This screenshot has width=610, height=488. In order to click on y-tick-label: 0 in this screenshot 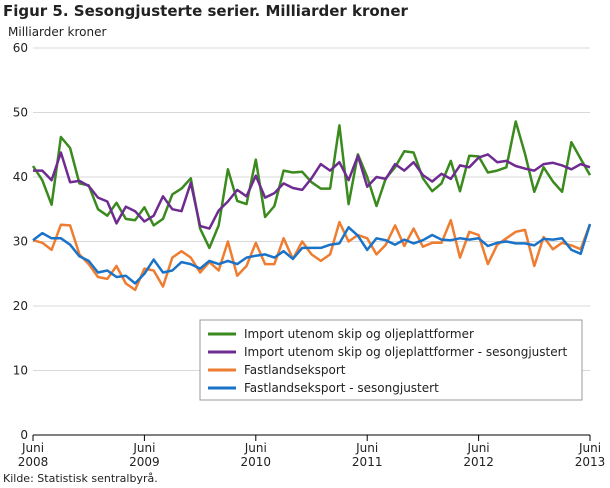, I will do `click(24, 435)`.